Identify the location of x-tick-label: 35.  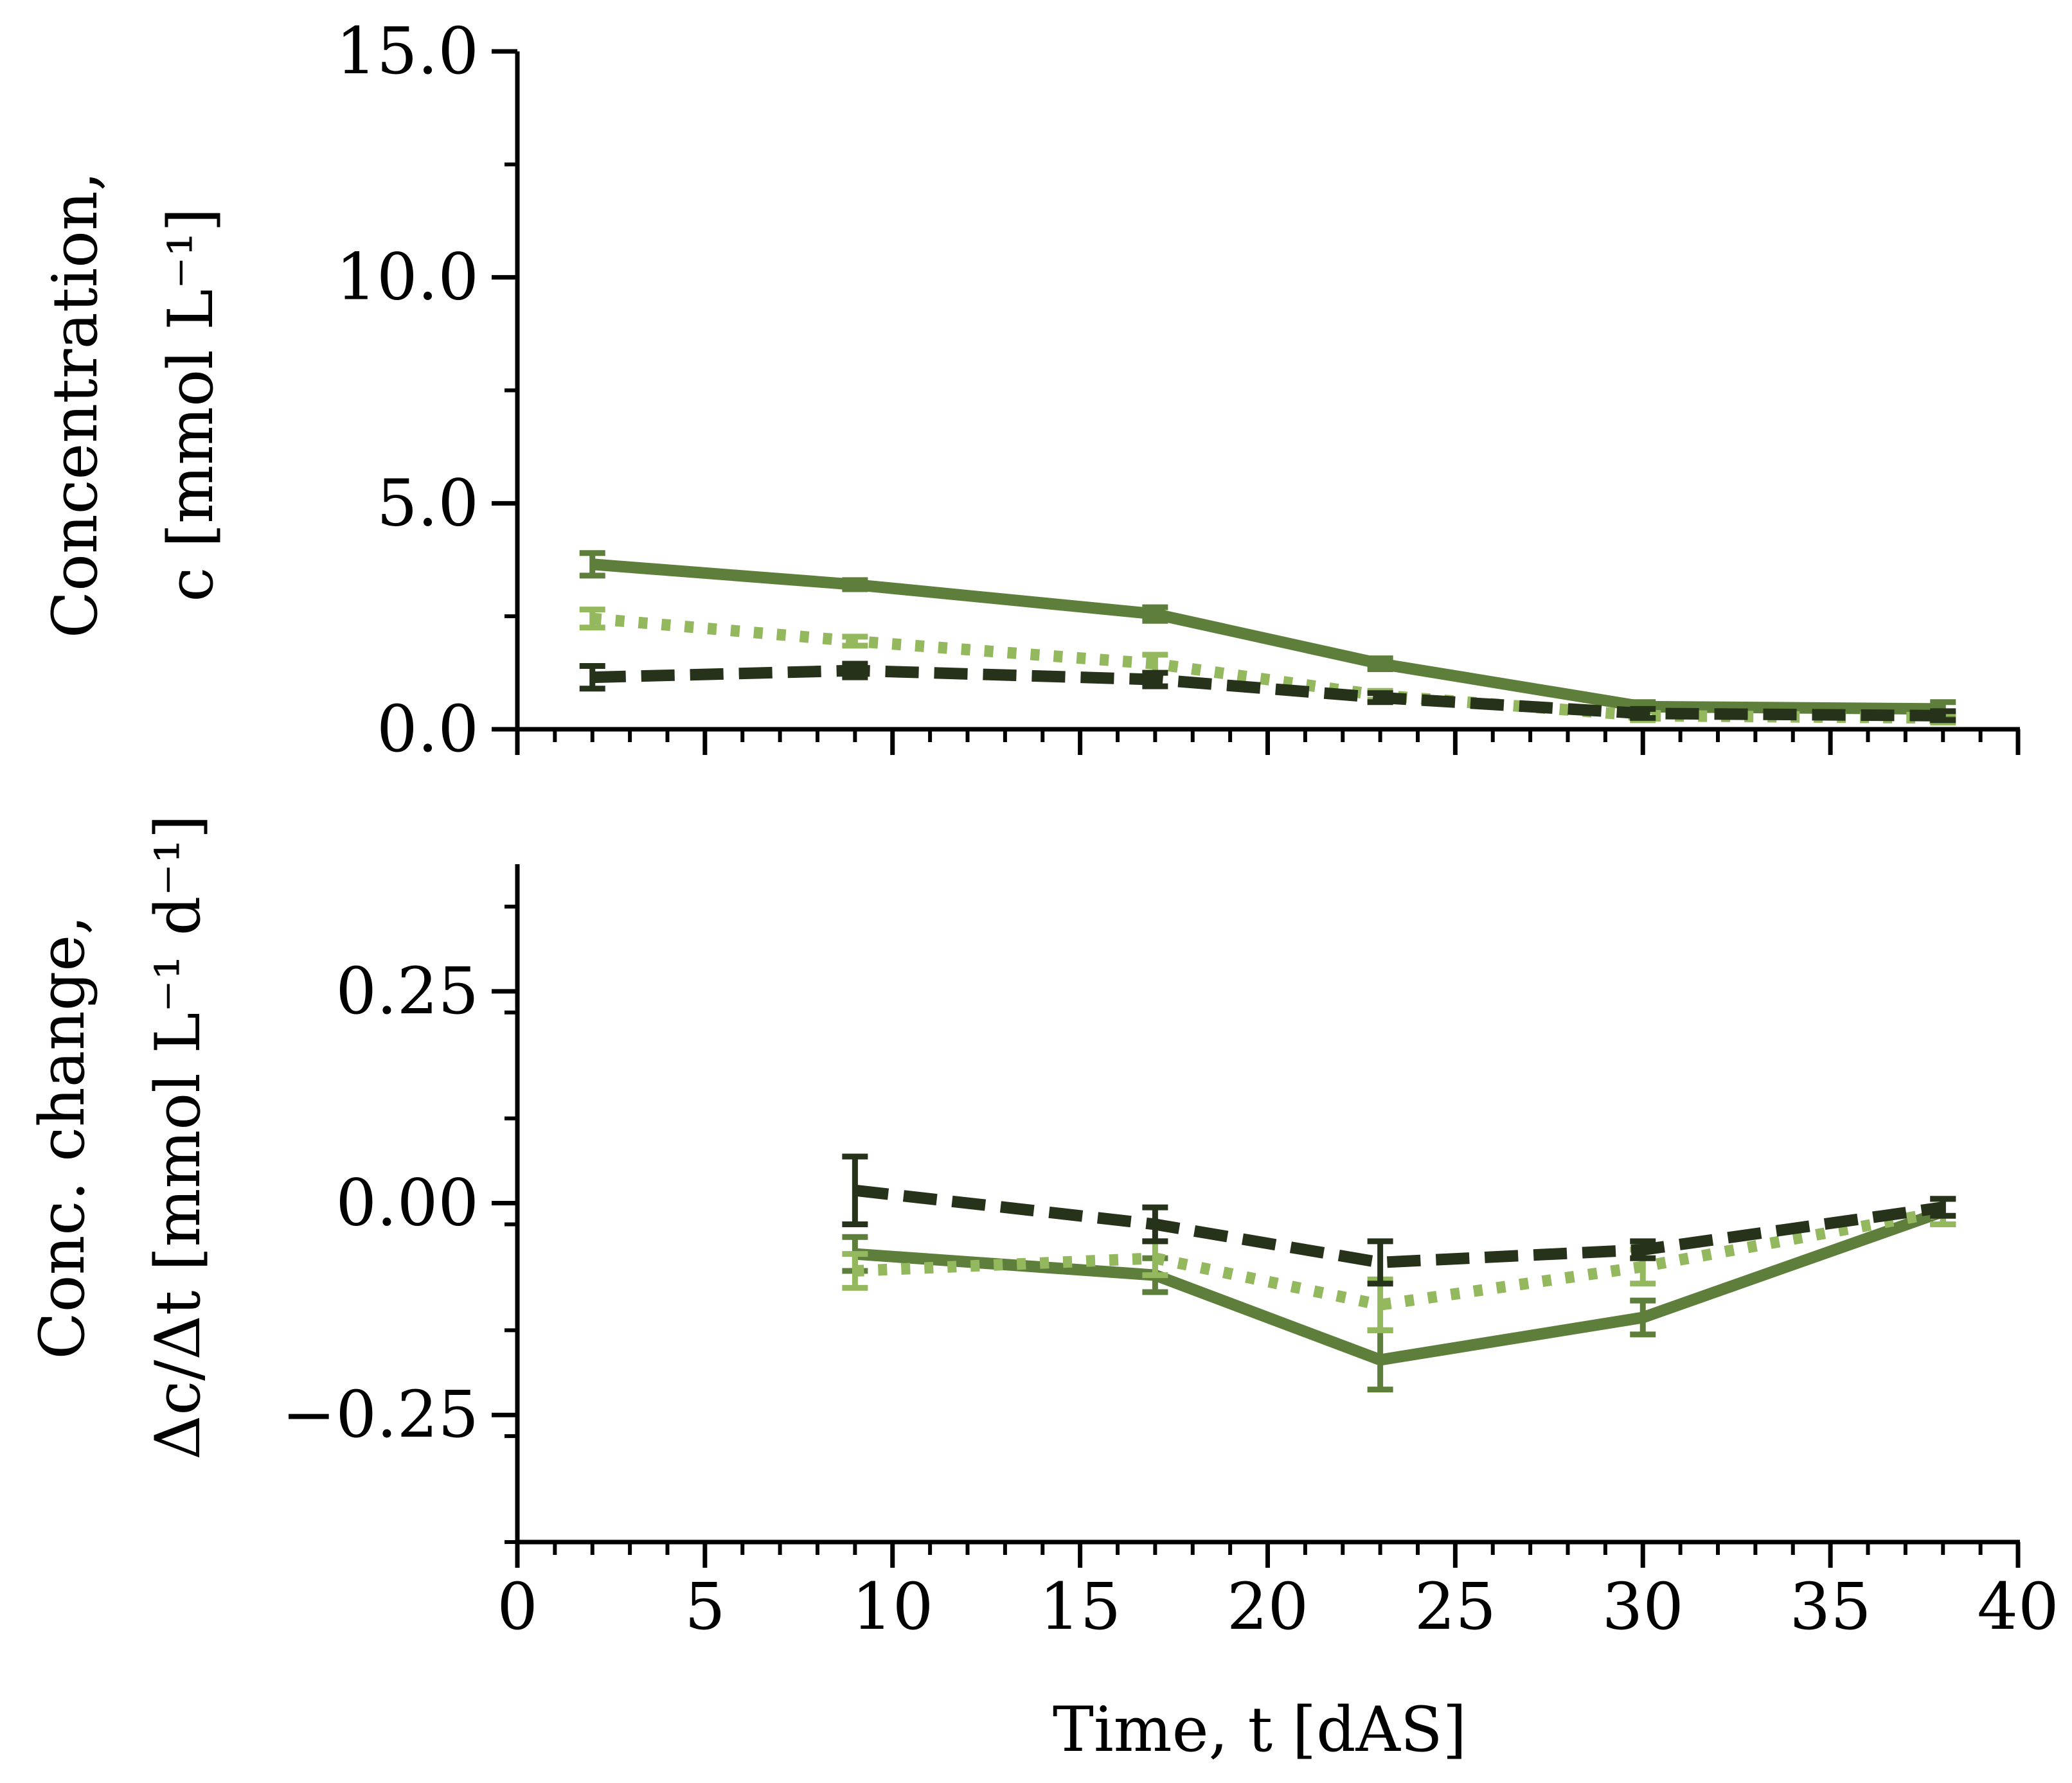
(1830, 1606).